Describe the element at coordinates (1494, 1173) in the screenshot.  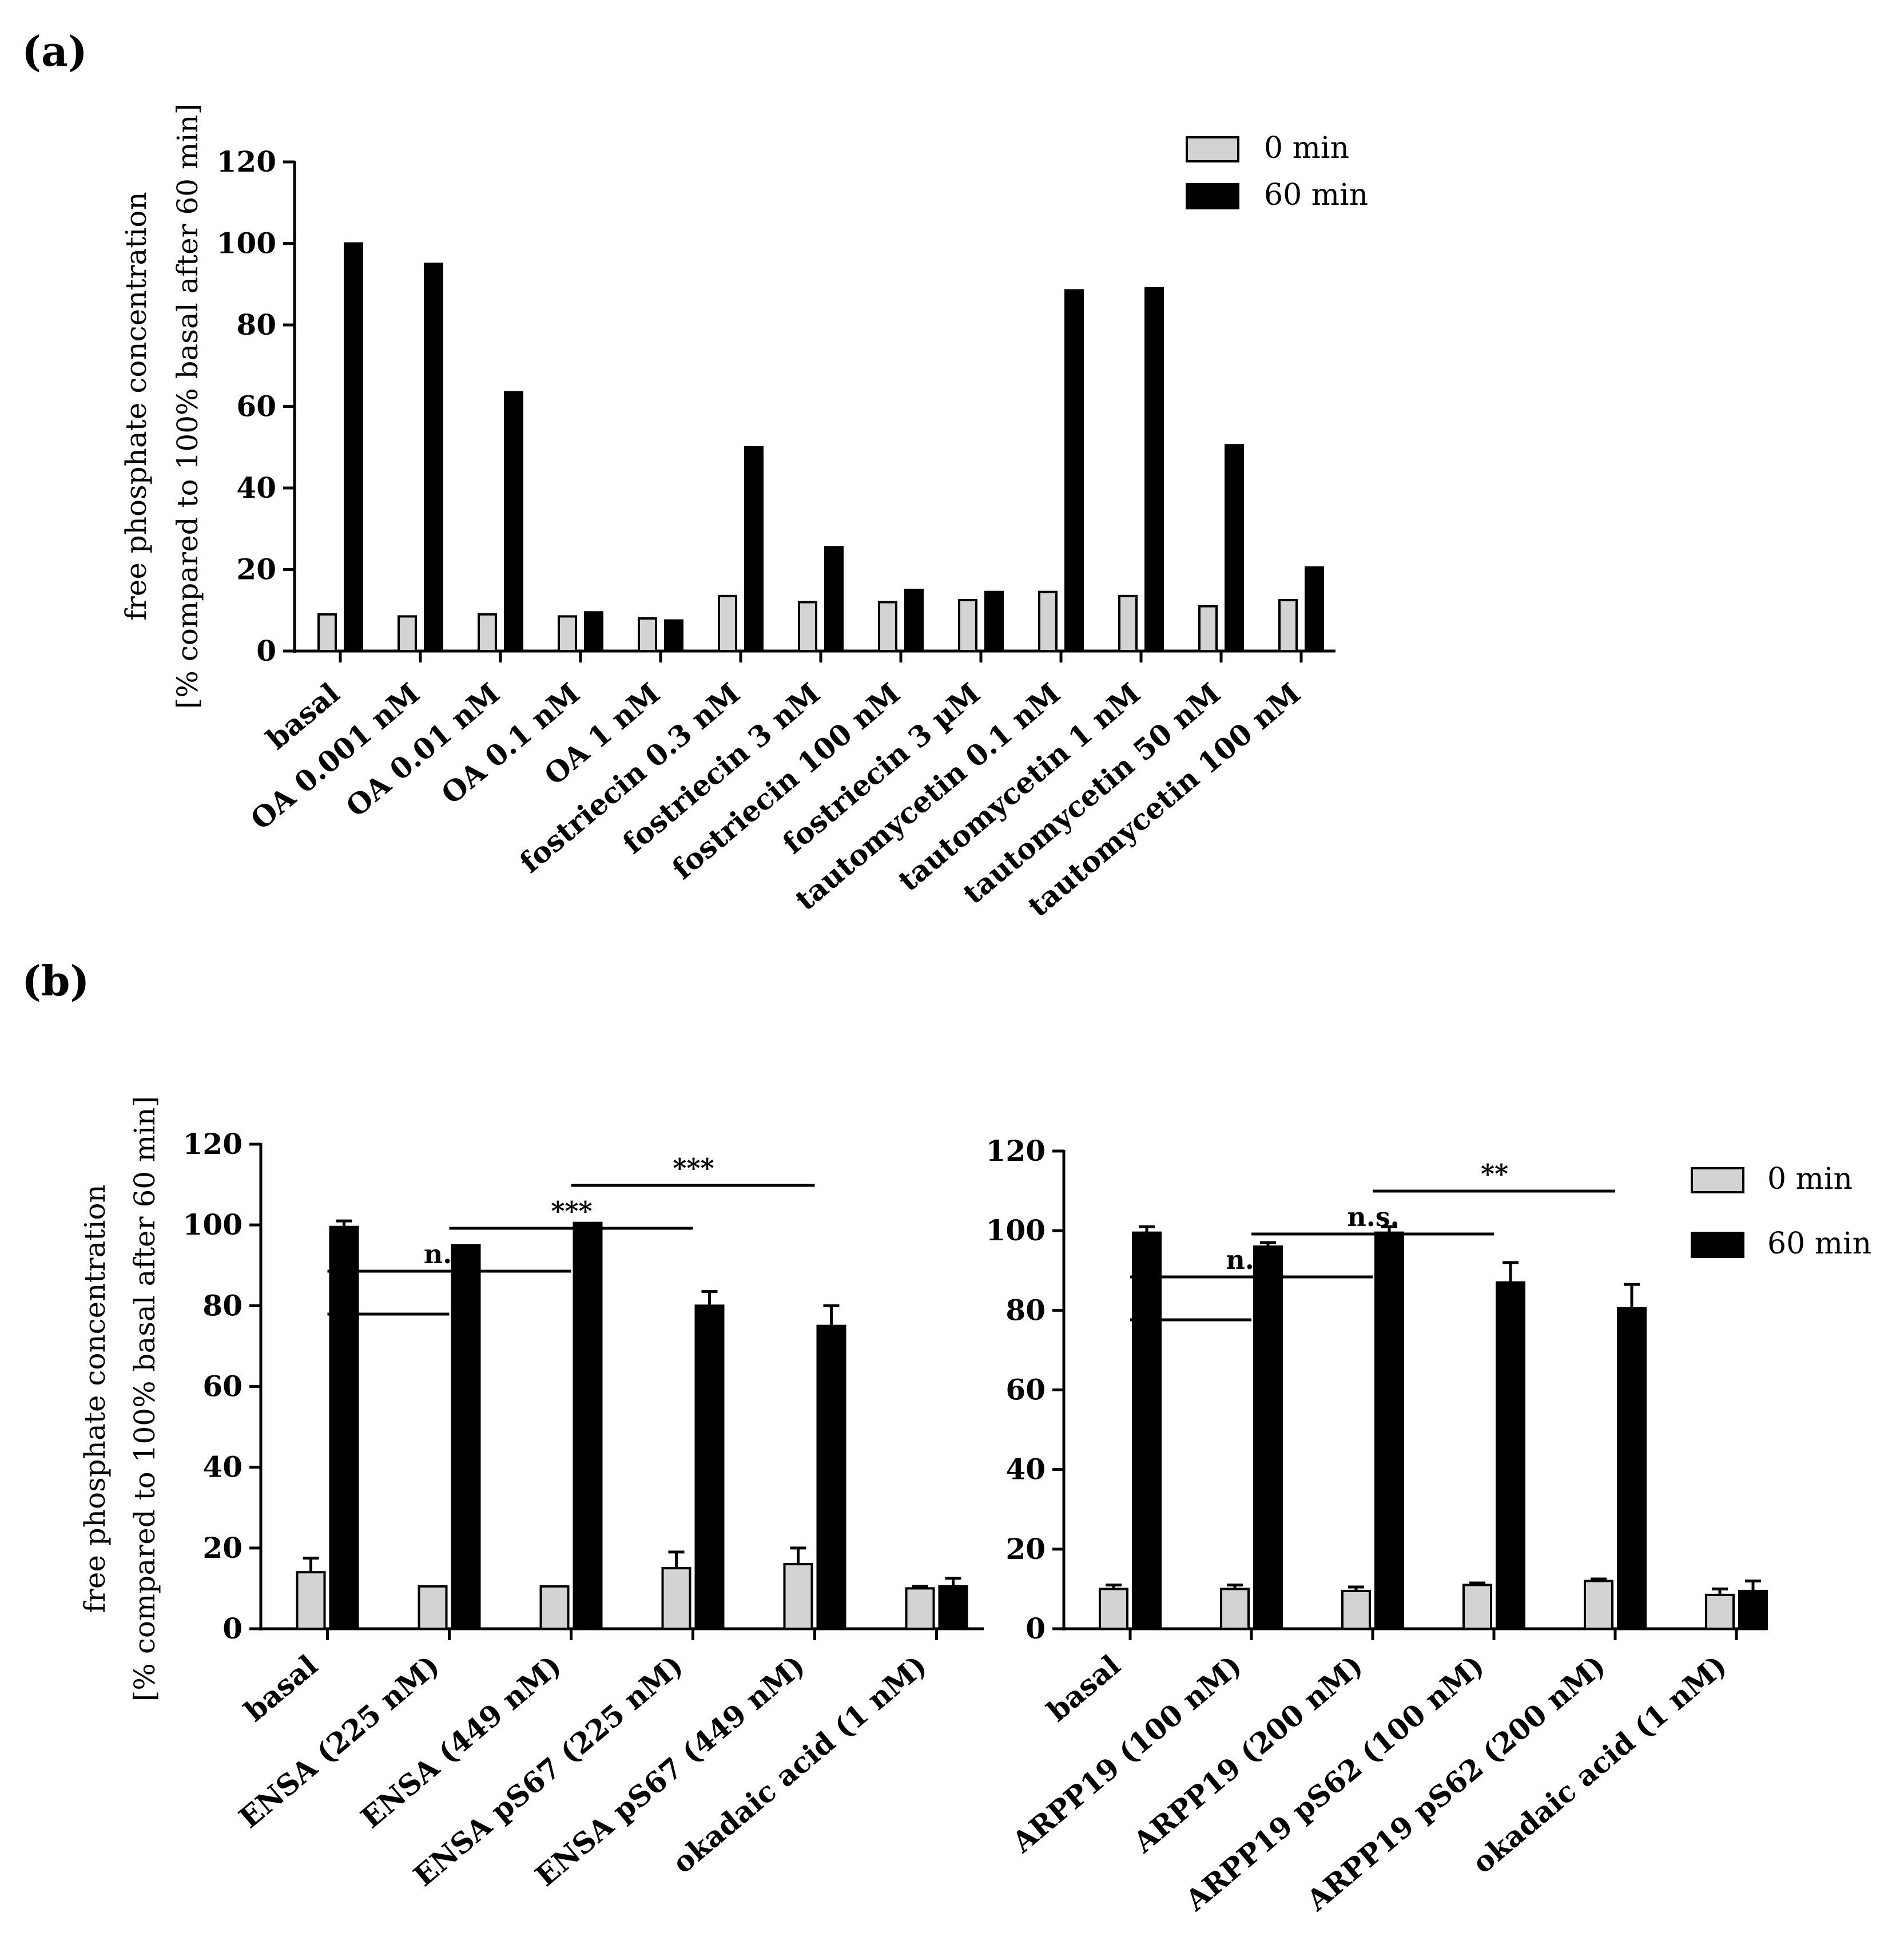
I see `significance-label: **` at that location.